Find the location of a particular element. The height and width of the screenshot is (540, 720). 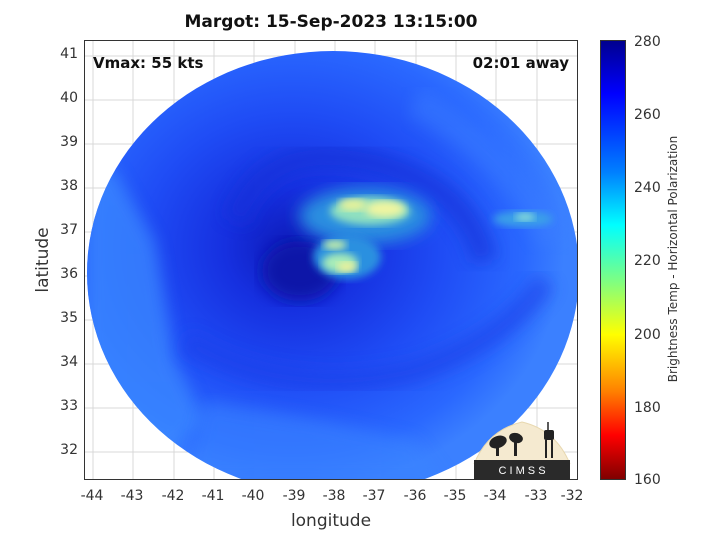

time-away-label: 02:01 away is located at coordinates (520, 63).